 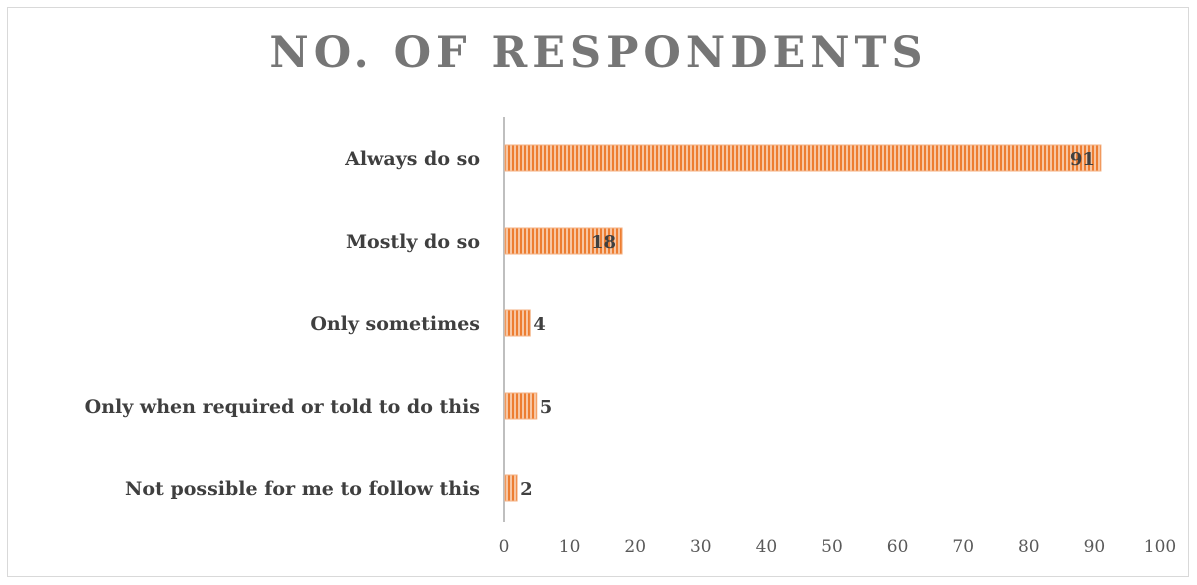 What do you see at coordinates (1029, 547) in the screenshot?
I see `x-tick-label: 80` at bounding box center [1029, 547].